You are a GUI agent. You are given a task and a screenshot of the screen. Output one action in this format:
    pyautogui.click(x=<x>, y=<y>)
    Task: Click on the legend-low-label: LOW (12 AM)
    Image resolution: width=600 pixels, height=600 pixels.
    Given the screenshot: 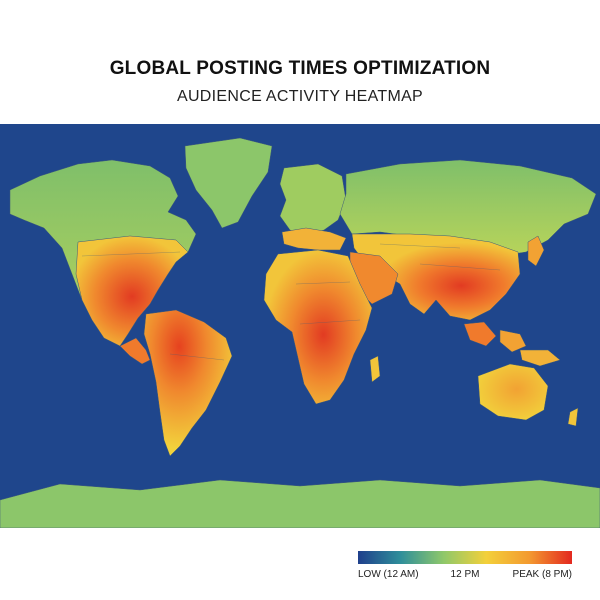 What is the action you would take?
    pyautogui.click(x=388, y=574)
    